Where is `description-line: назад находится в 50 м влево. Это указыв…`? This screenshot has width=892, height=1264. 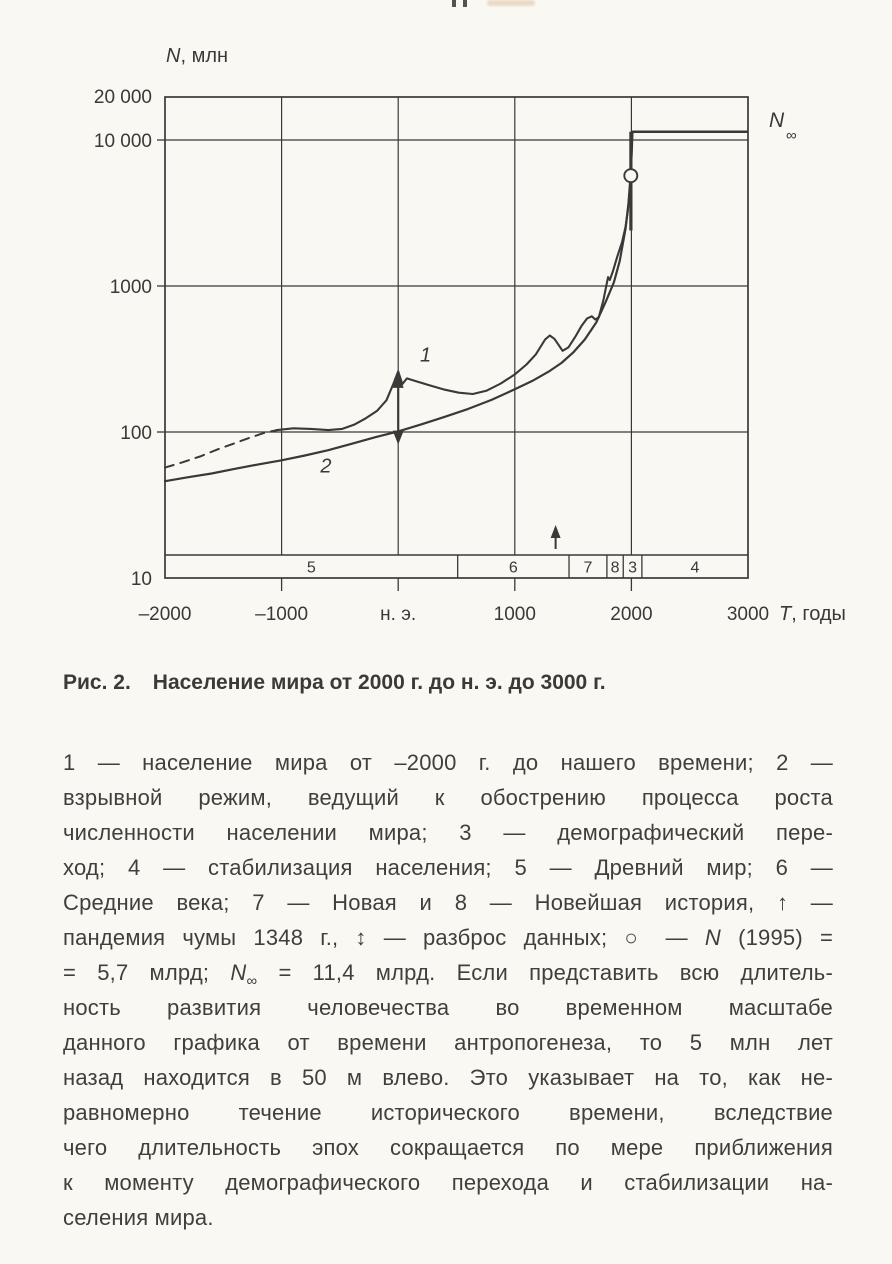 description-line: назад находится в 50 м влево. Это указыв… is located at coordinates (448, 1077).